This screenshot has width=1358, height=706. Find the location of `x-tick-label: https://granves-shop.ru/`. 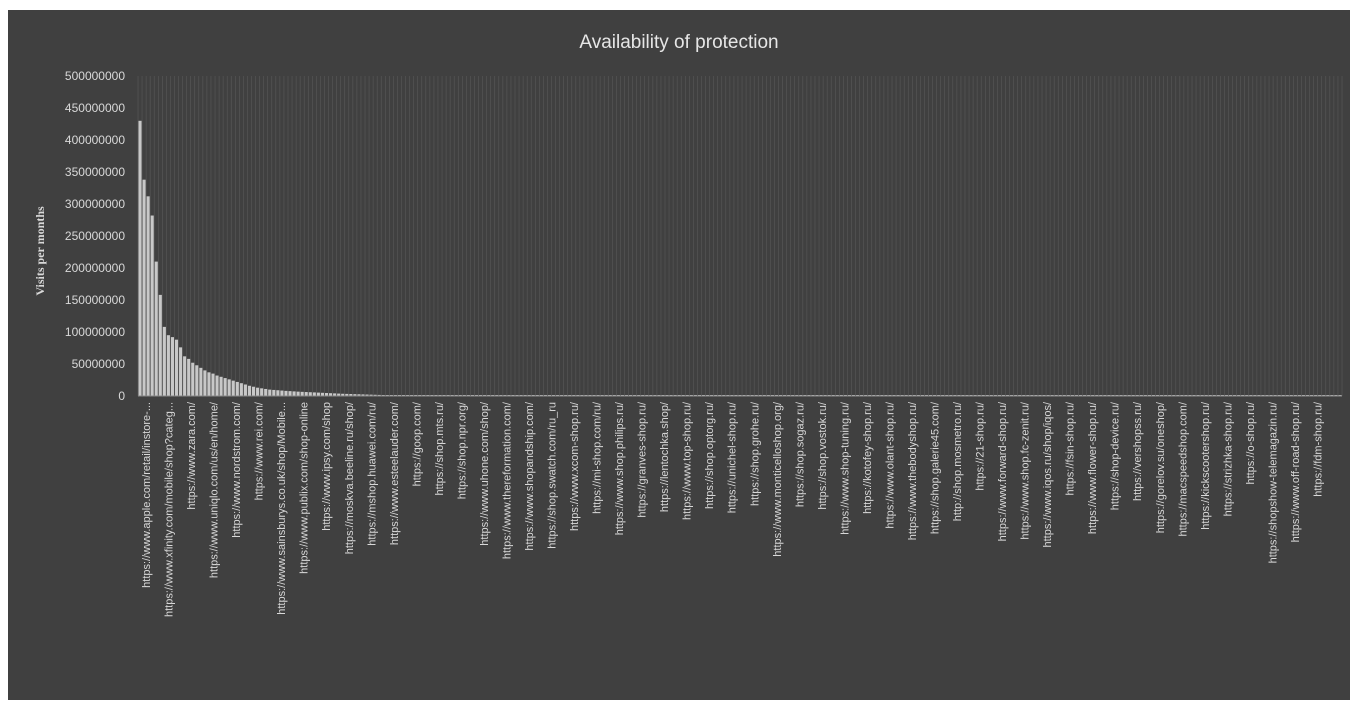

x-tick-label: https://granves-shop.ru/ is located at coordinates (643, 459).